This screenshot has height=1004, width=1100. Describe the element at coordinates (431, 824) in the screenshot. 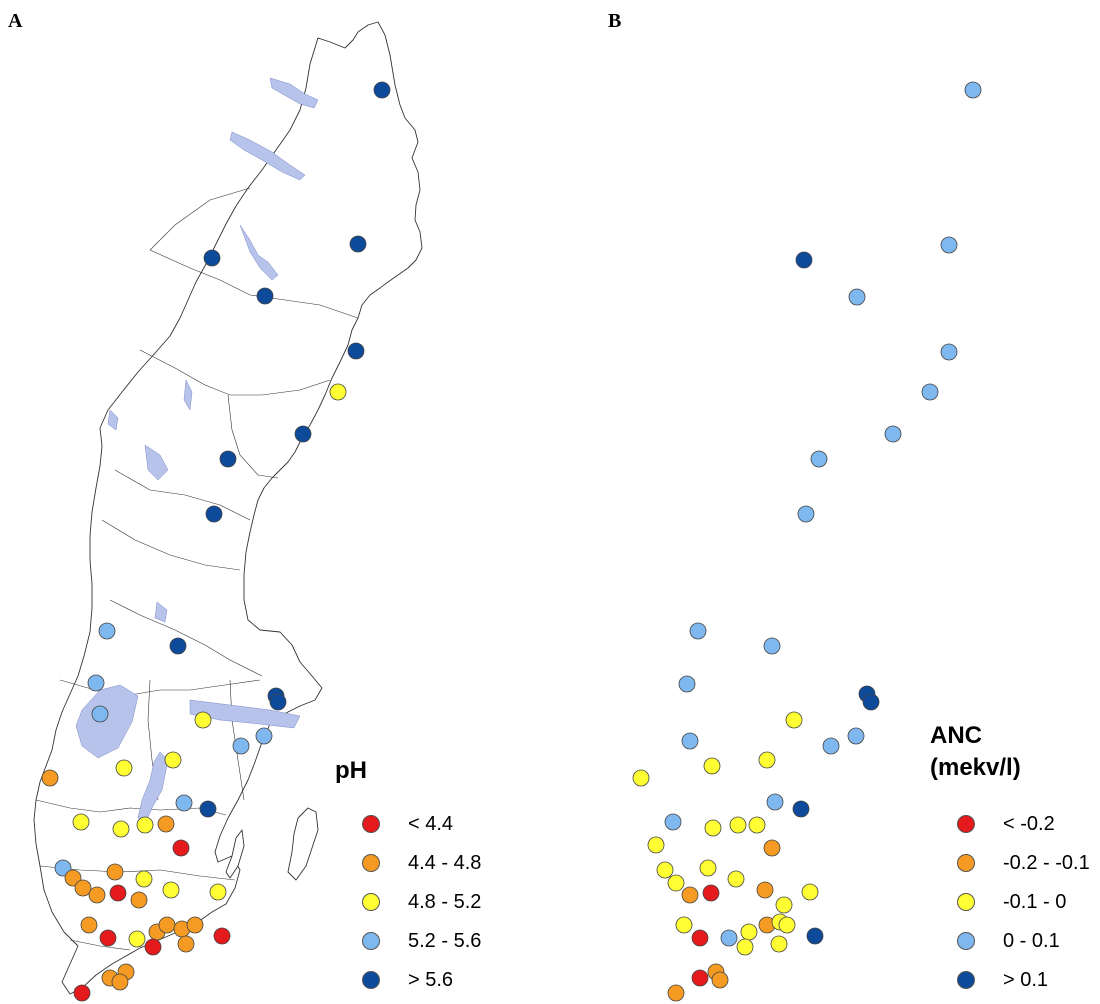

I see `legend-label: < 4.4` at that location.